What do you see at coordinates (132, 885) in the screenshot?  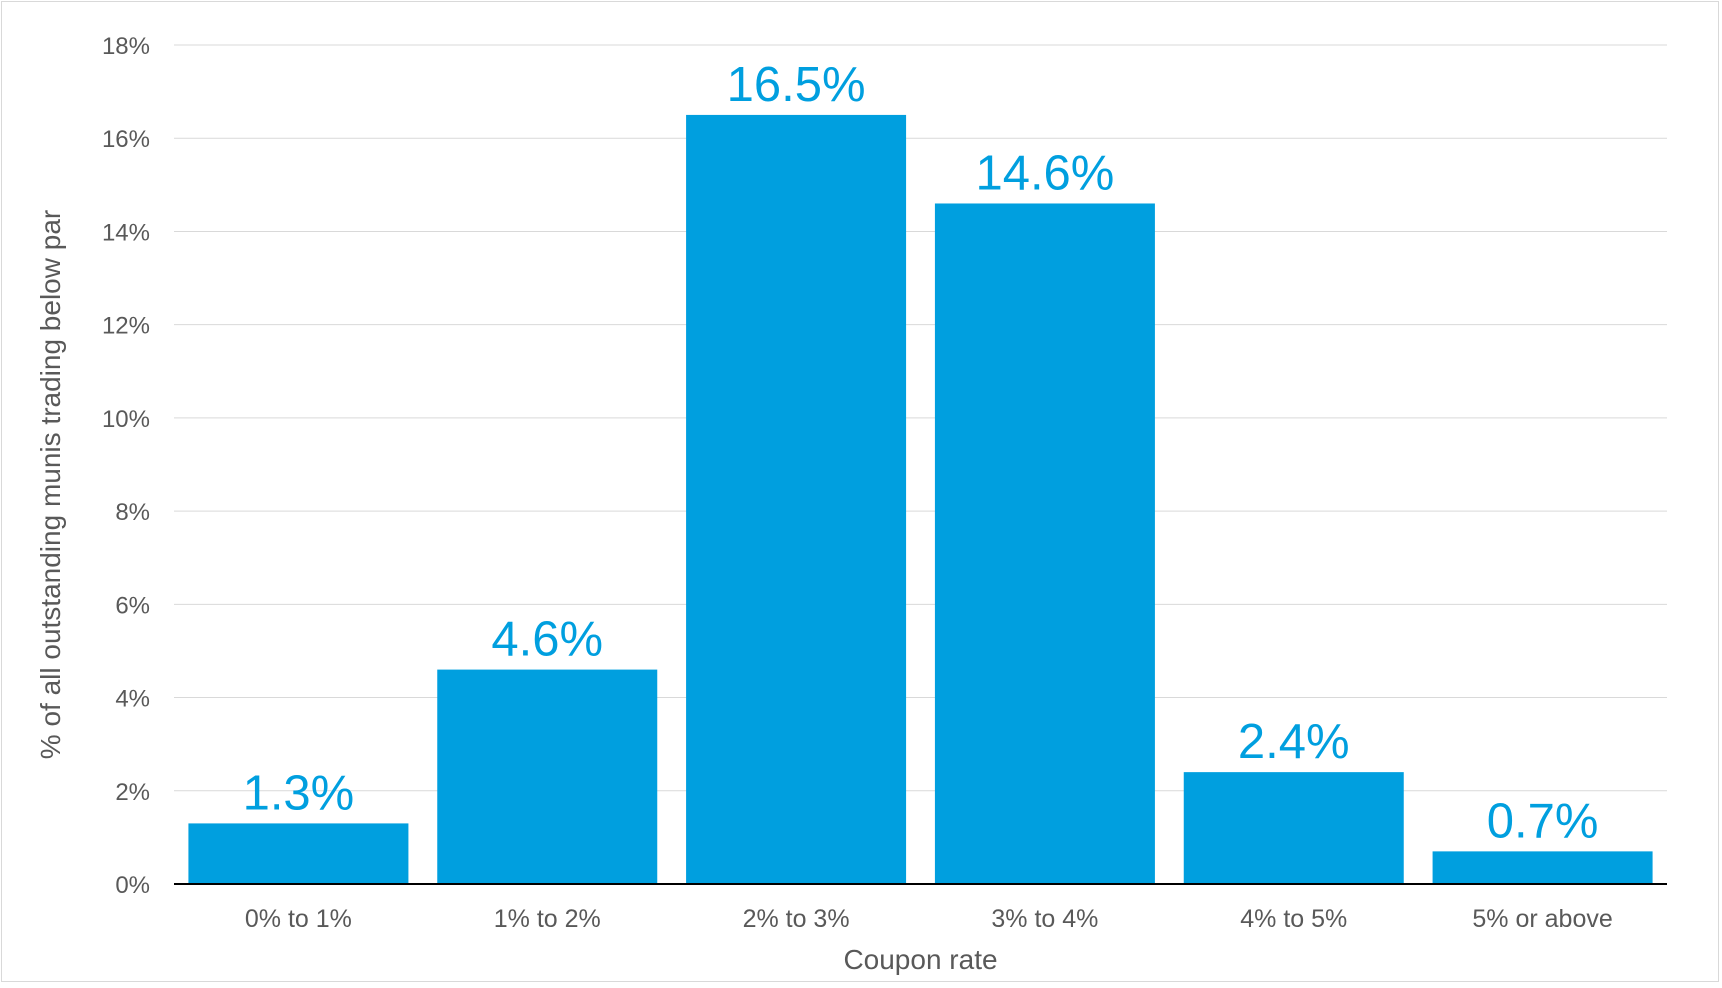 I see `y-tick-label: 0%` at bounding box center [132, 885].